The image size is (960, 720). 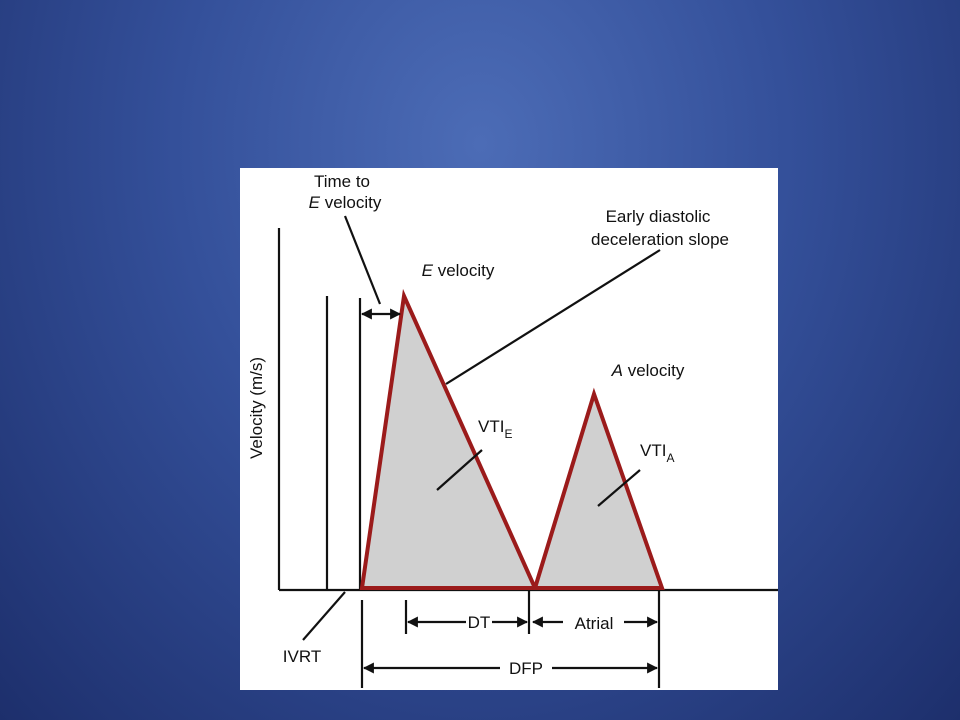 What do you see at coordinates (526, 668) in the screenshot?
I see `label: DFP` at bounding box center [526, 668].